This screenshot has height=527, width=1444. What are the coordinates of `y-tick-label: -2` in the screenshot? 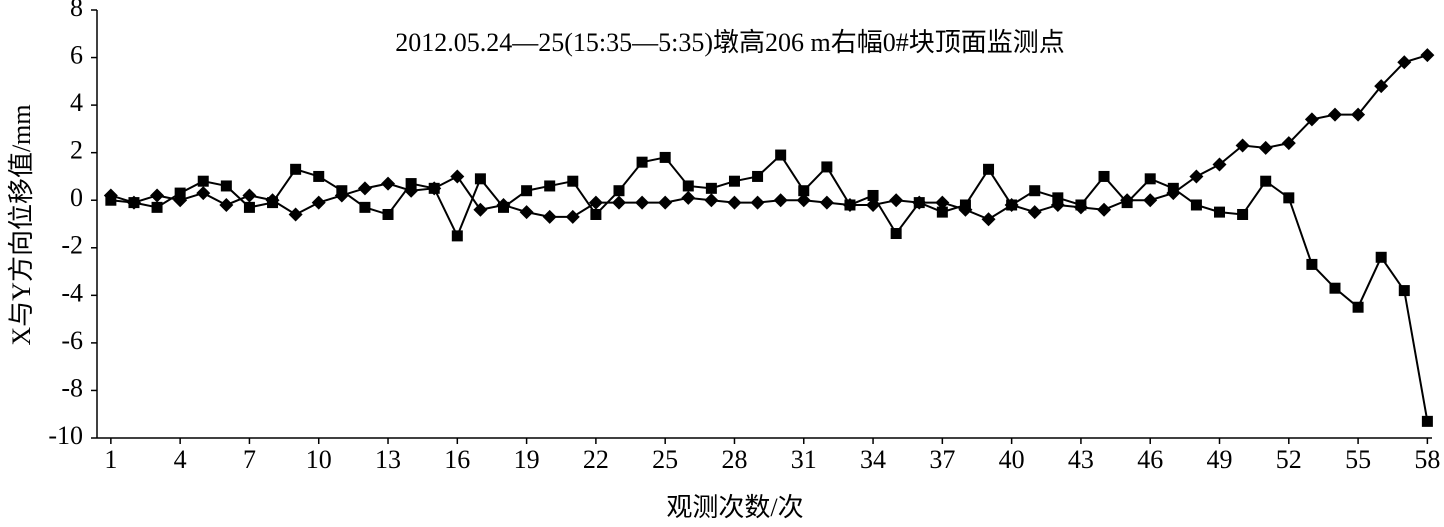 It's located at (72, 245).